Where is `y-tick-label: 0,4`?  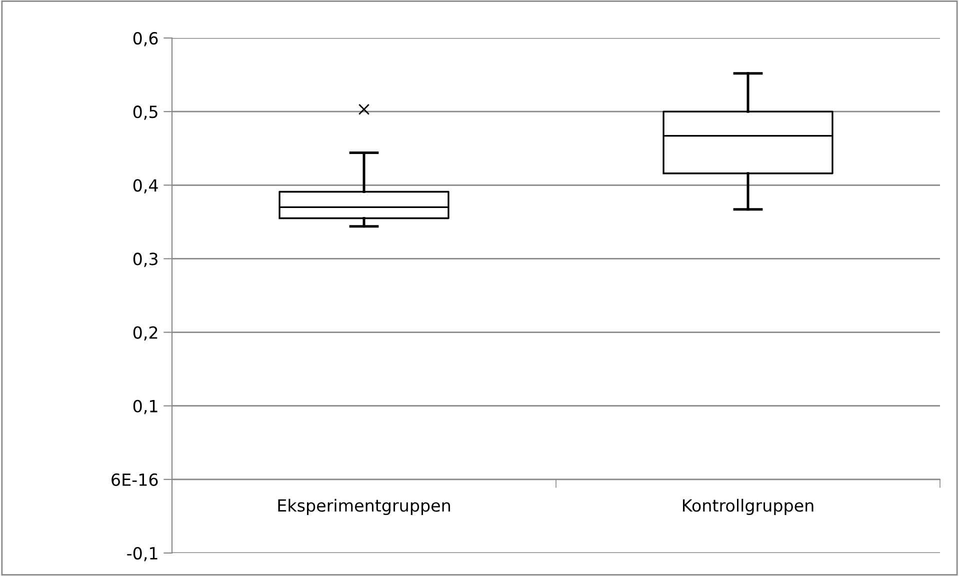 y-tick-label: 0,4 is located at coordinates (145, 186).